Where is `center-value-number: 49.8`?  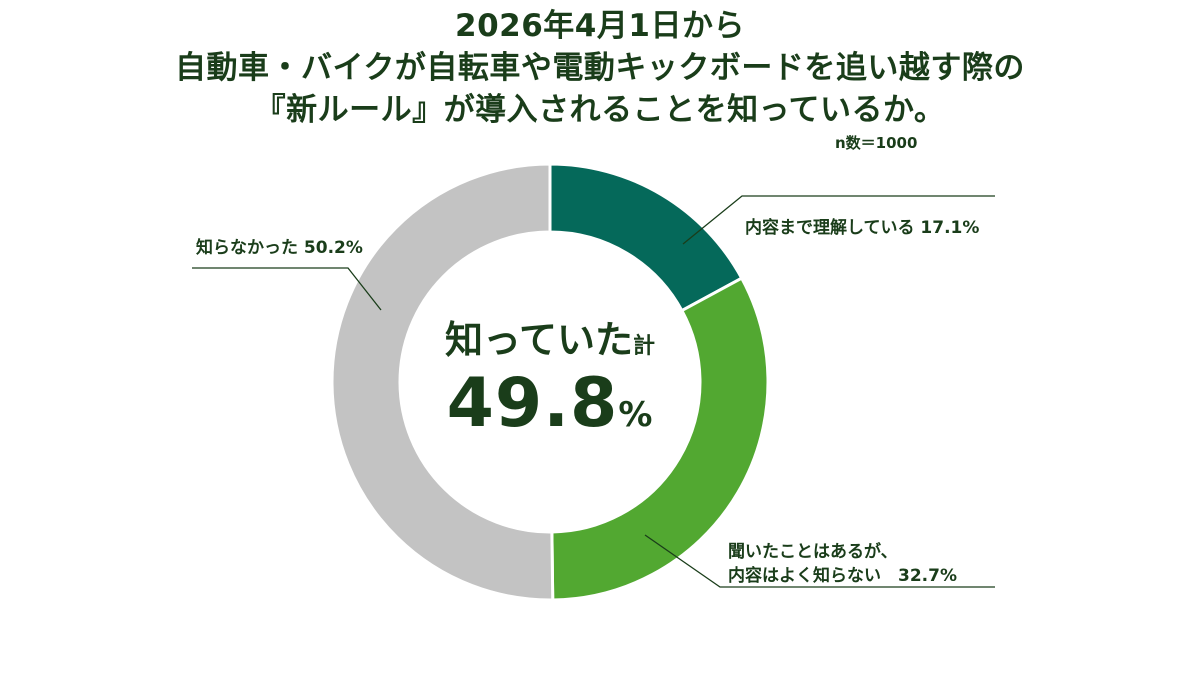
center-value-number: 49.8 is located at coordinates (532, 403).